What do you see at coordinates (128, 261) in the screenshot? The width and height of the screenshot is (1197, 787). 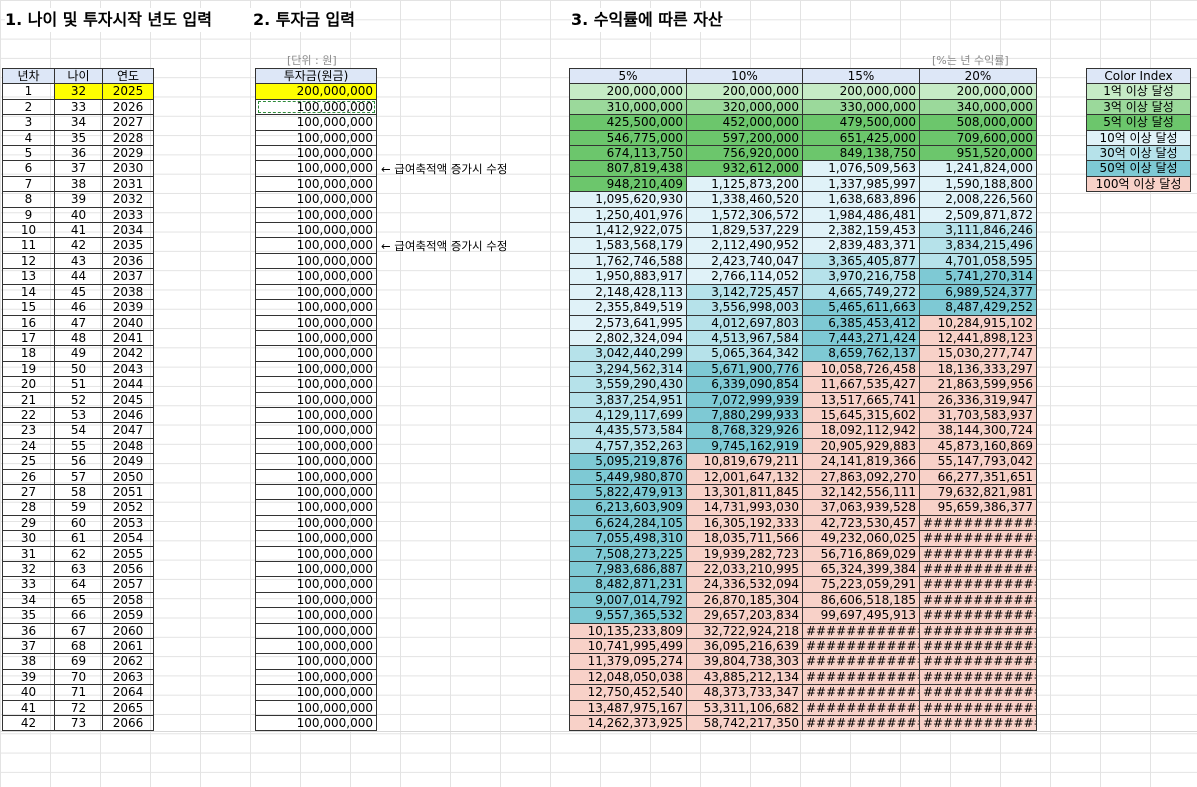 I see `year-cell: 2036` at bounding box center [128, 261].